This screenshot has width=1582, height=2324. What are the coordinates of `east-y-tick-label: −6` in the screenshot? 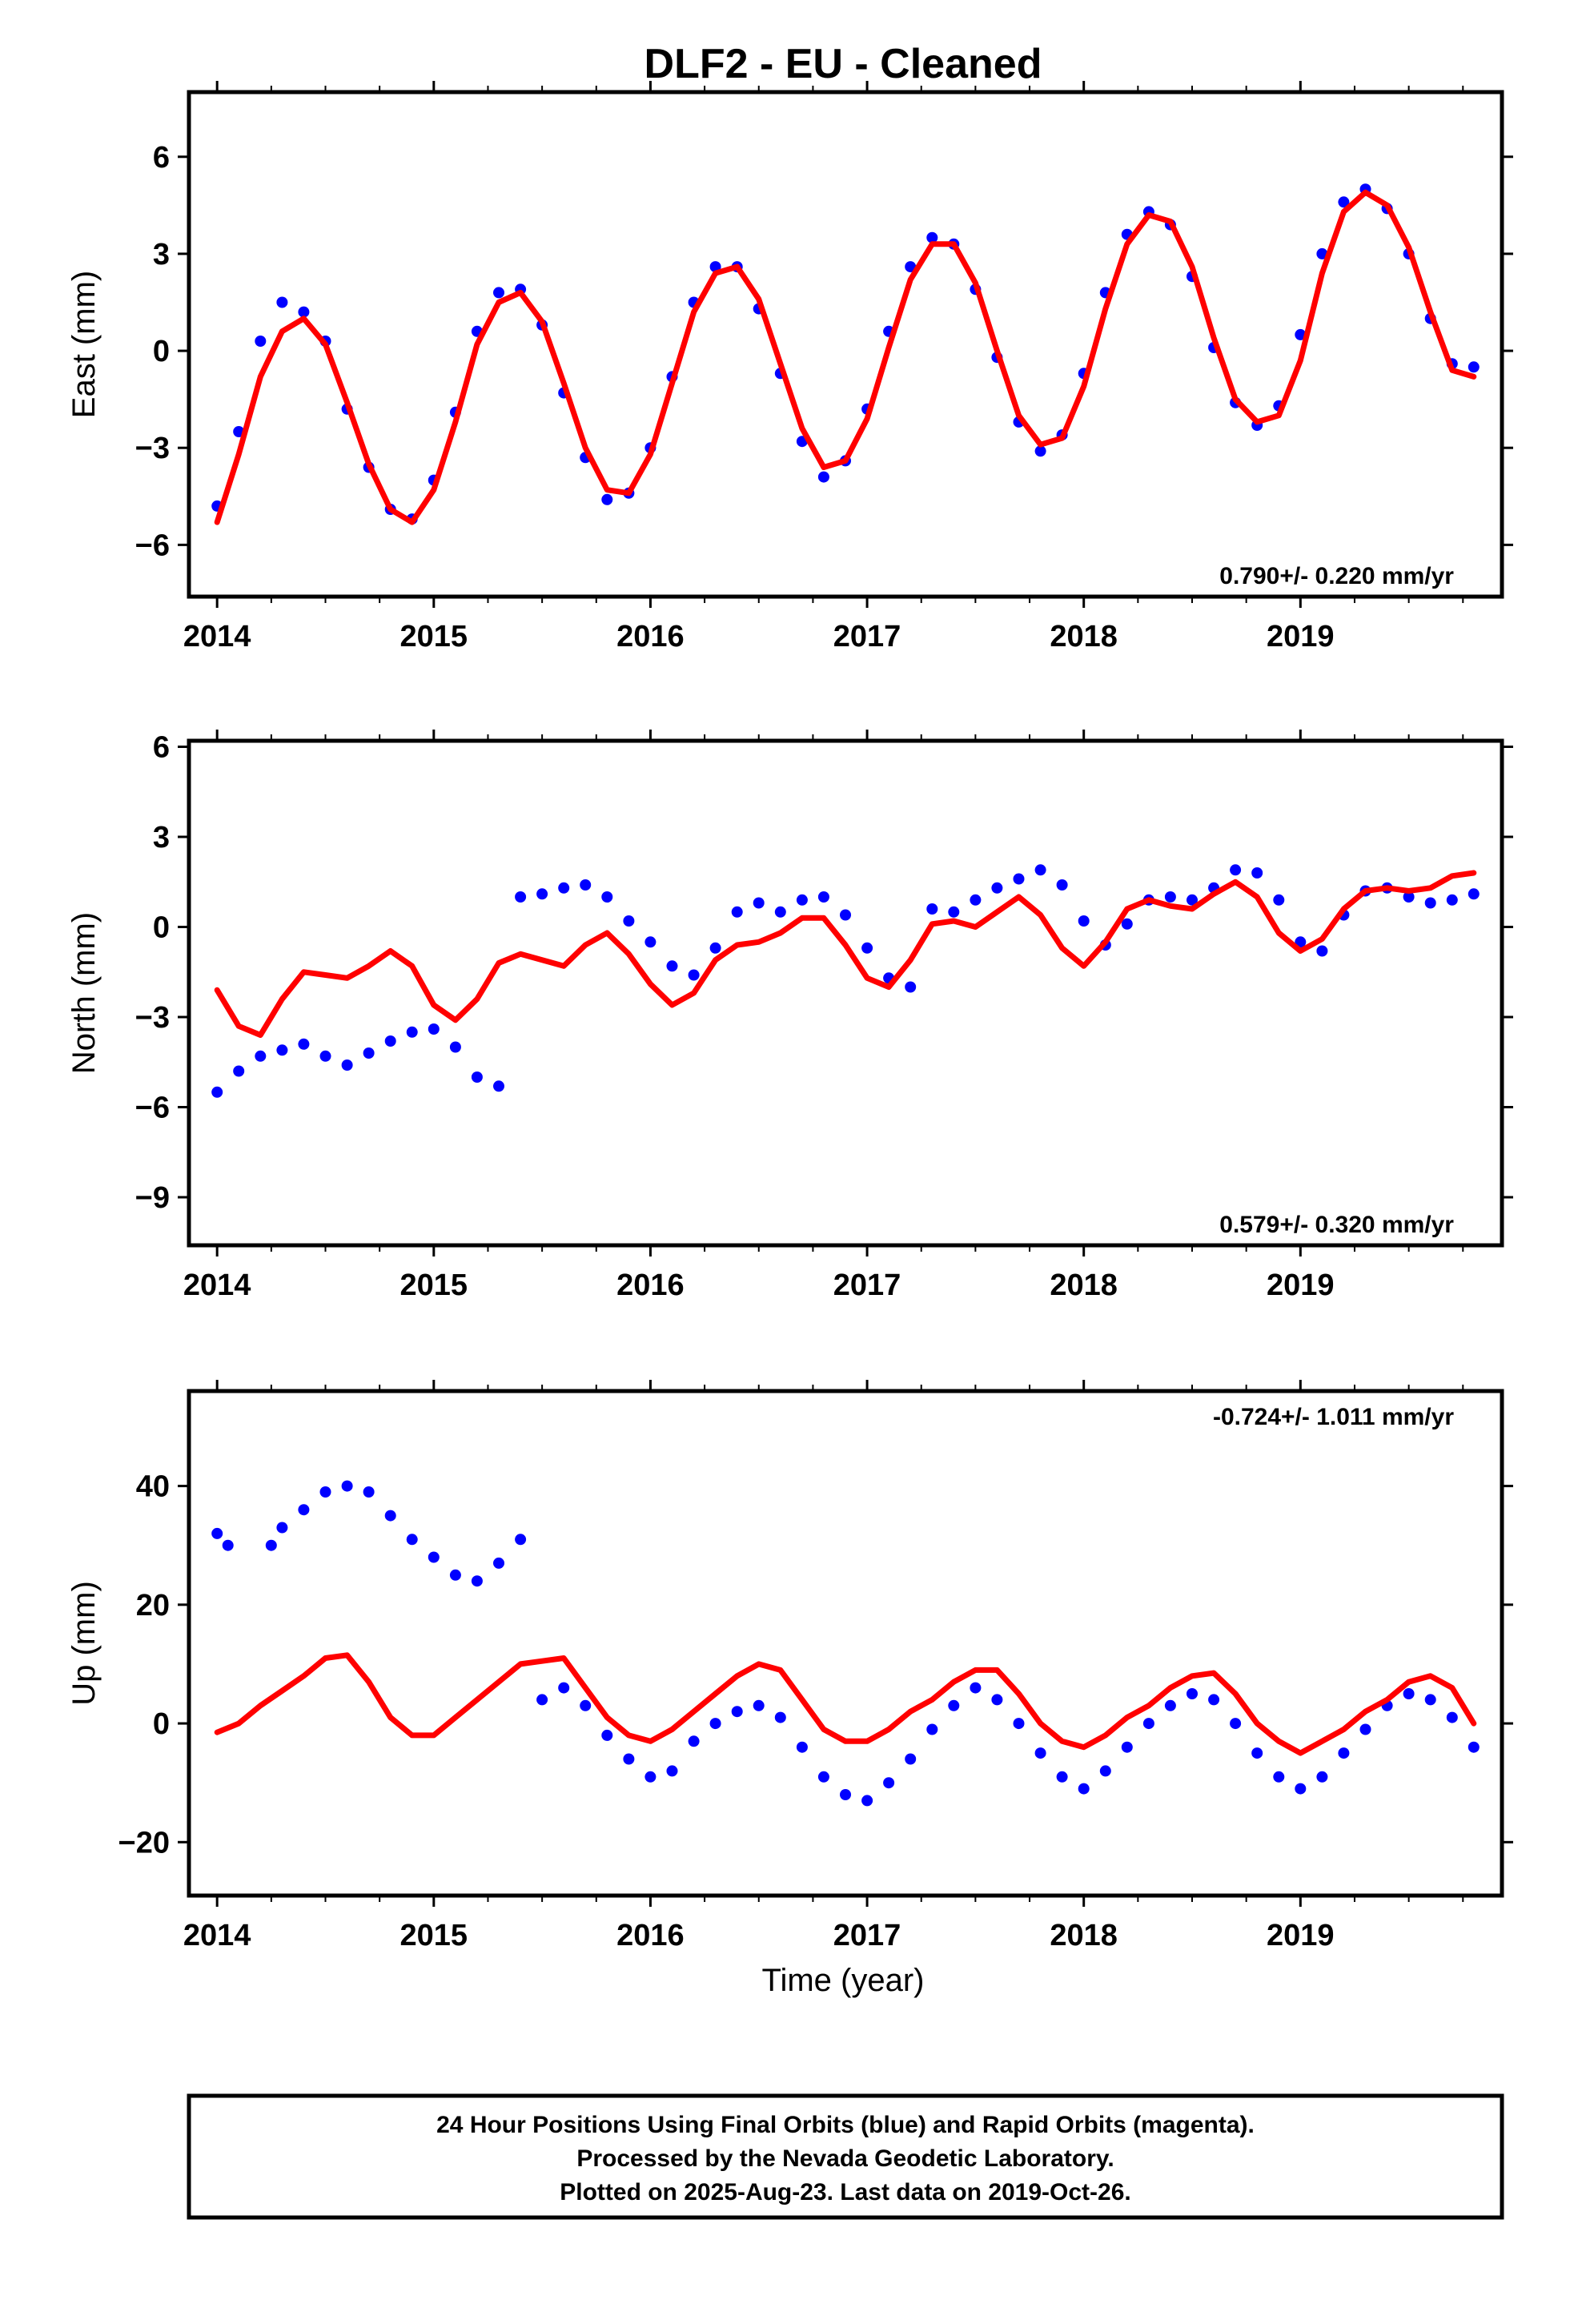 It's located at (152, 545).